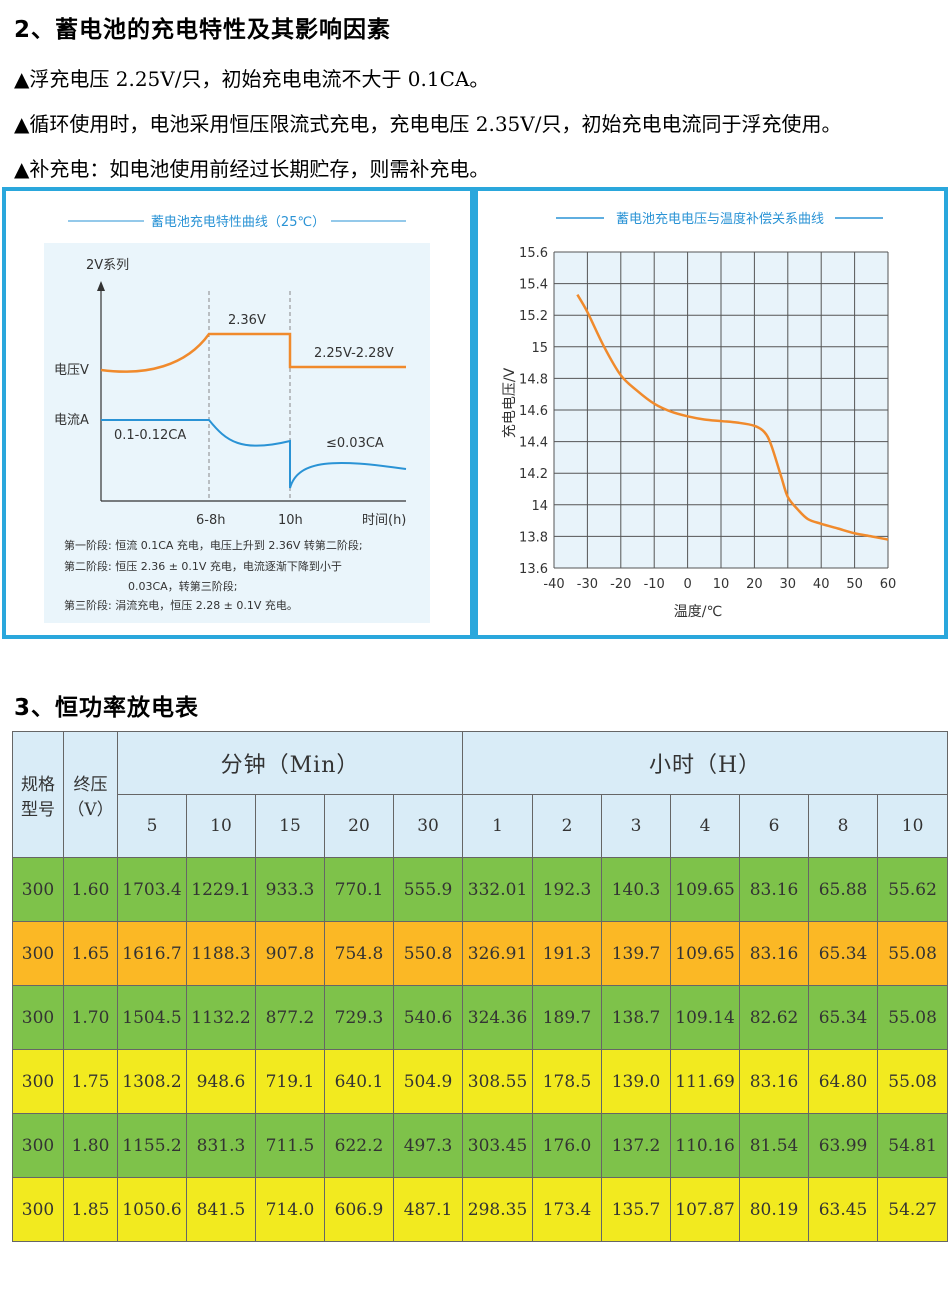 Image resolution: width=950 pixels, height=1314 pixels. What do you see at coordinates (90, 953) in the screenshot?
I see `table-cell: 1.65` at bounding box center [90, 953].